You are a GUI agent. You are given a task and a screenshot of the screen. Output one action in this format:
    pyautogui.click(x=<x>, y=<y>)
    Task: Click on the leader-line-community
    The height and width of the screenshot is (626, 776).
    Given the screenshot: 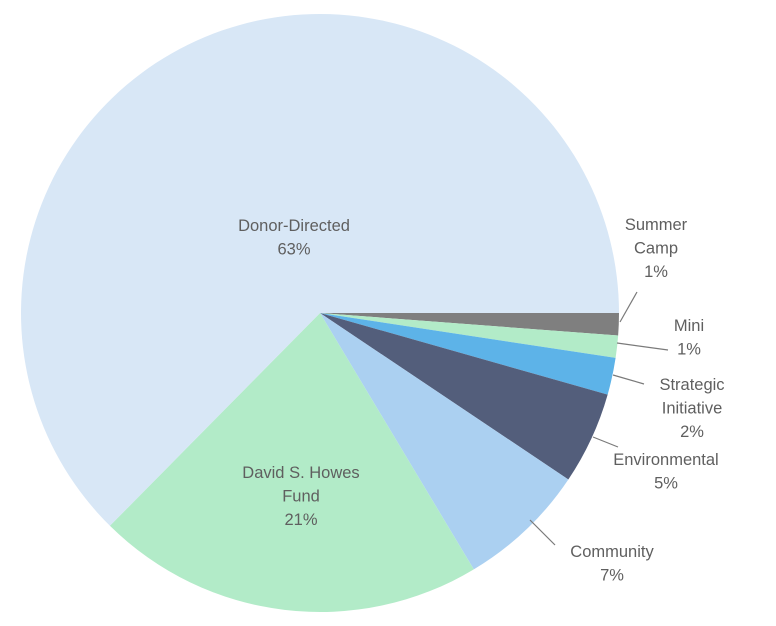 What is the action you would take?
    pyautogui.click(x=542, y=532)
    